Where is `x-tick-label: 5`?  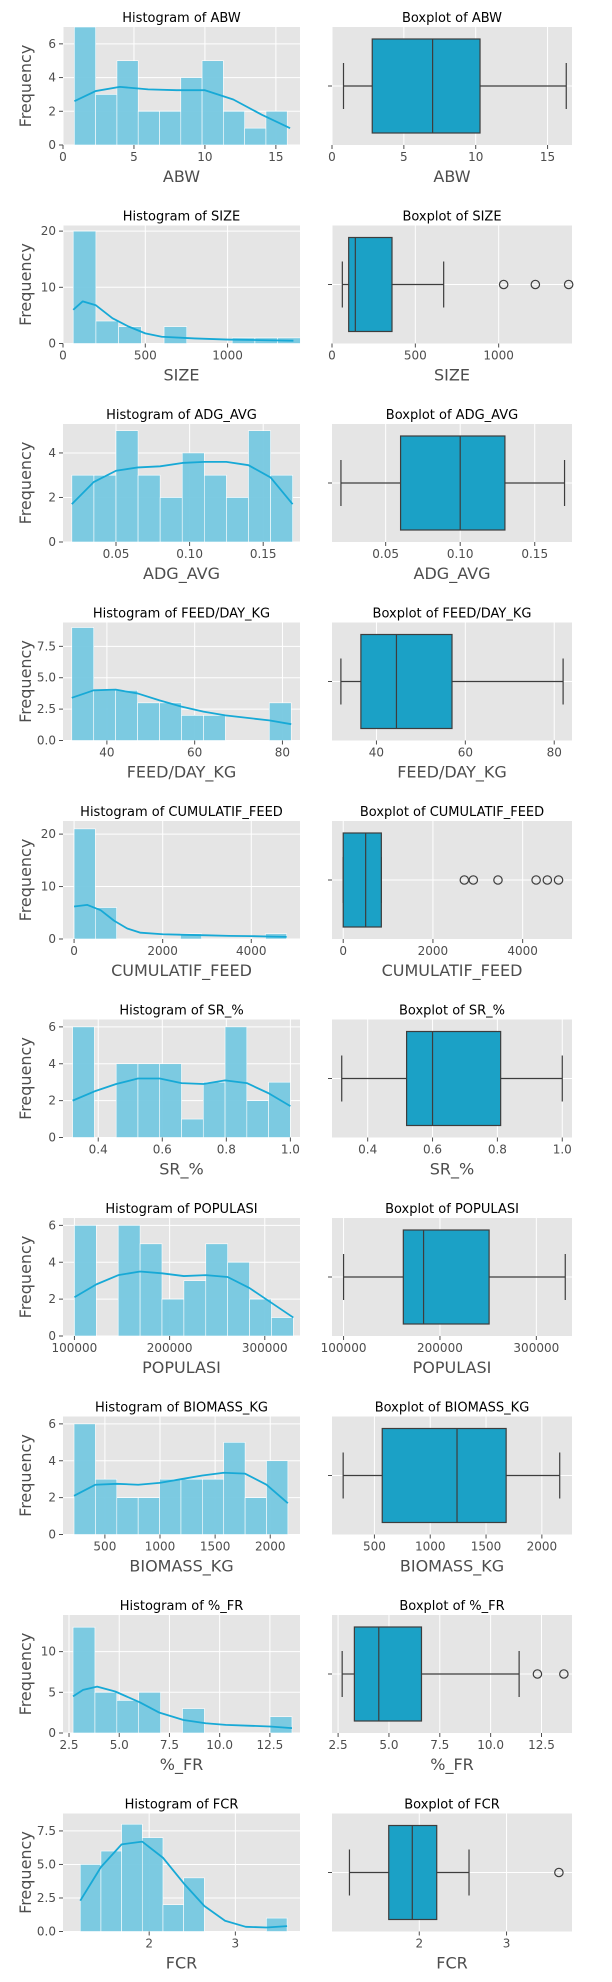
x-tick-label: 5 is located at coordinates (404, 157).